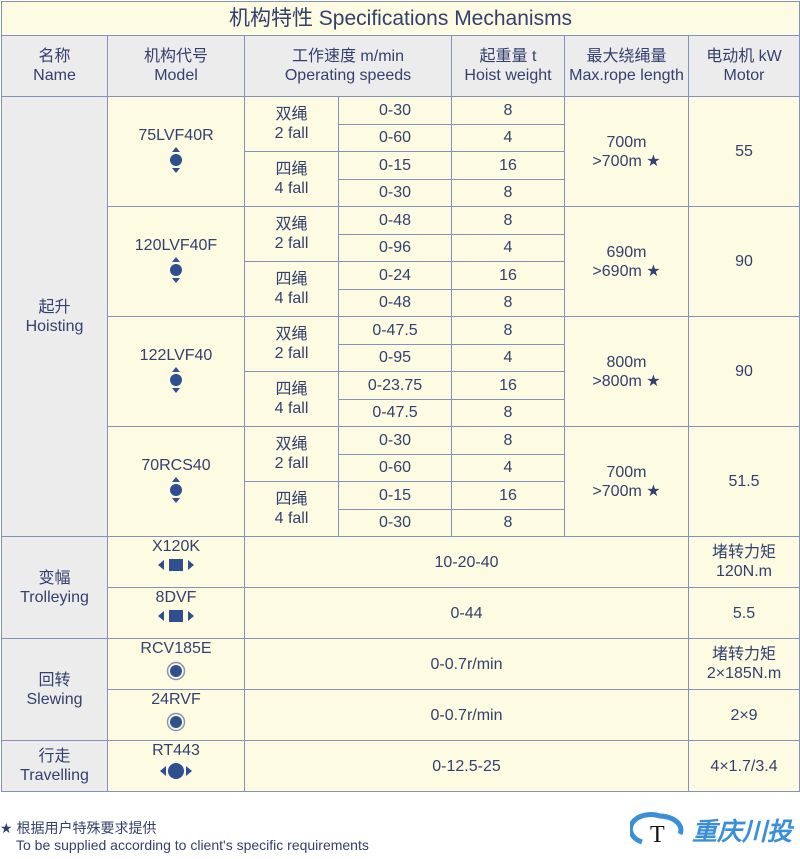 Image resolution: width=800 pixels, height=859 pixels. I want to click on header-en: Model, so click(176, 75).